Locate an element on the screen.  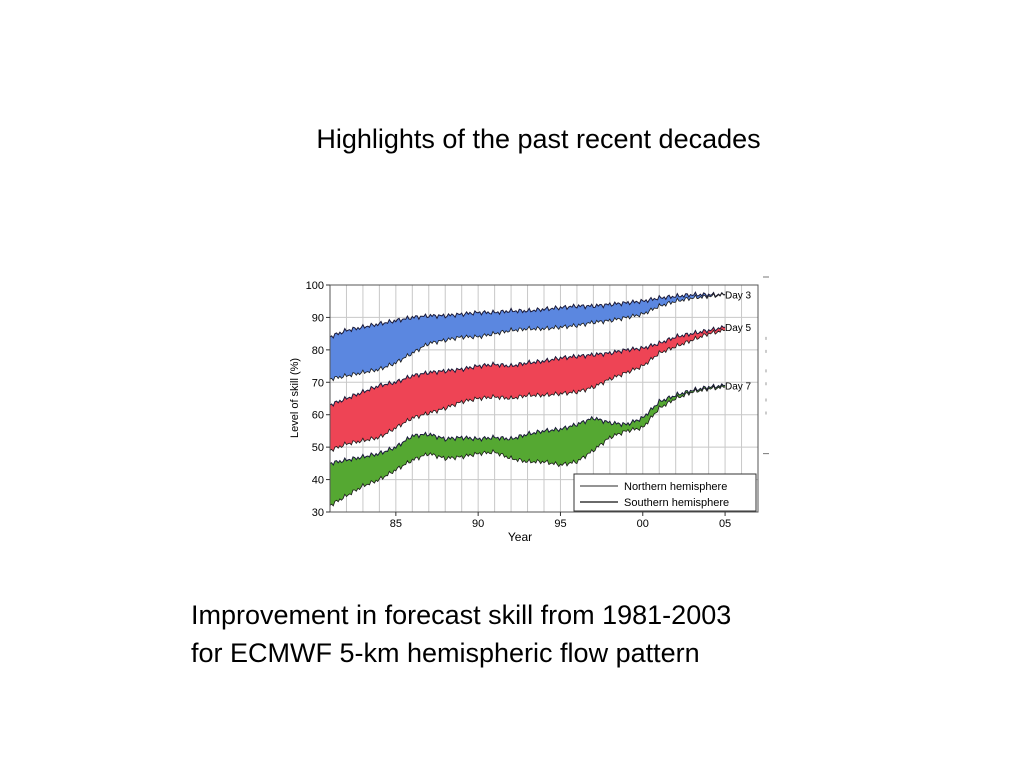
right-axis-marks is located at coordinates (766, 365).